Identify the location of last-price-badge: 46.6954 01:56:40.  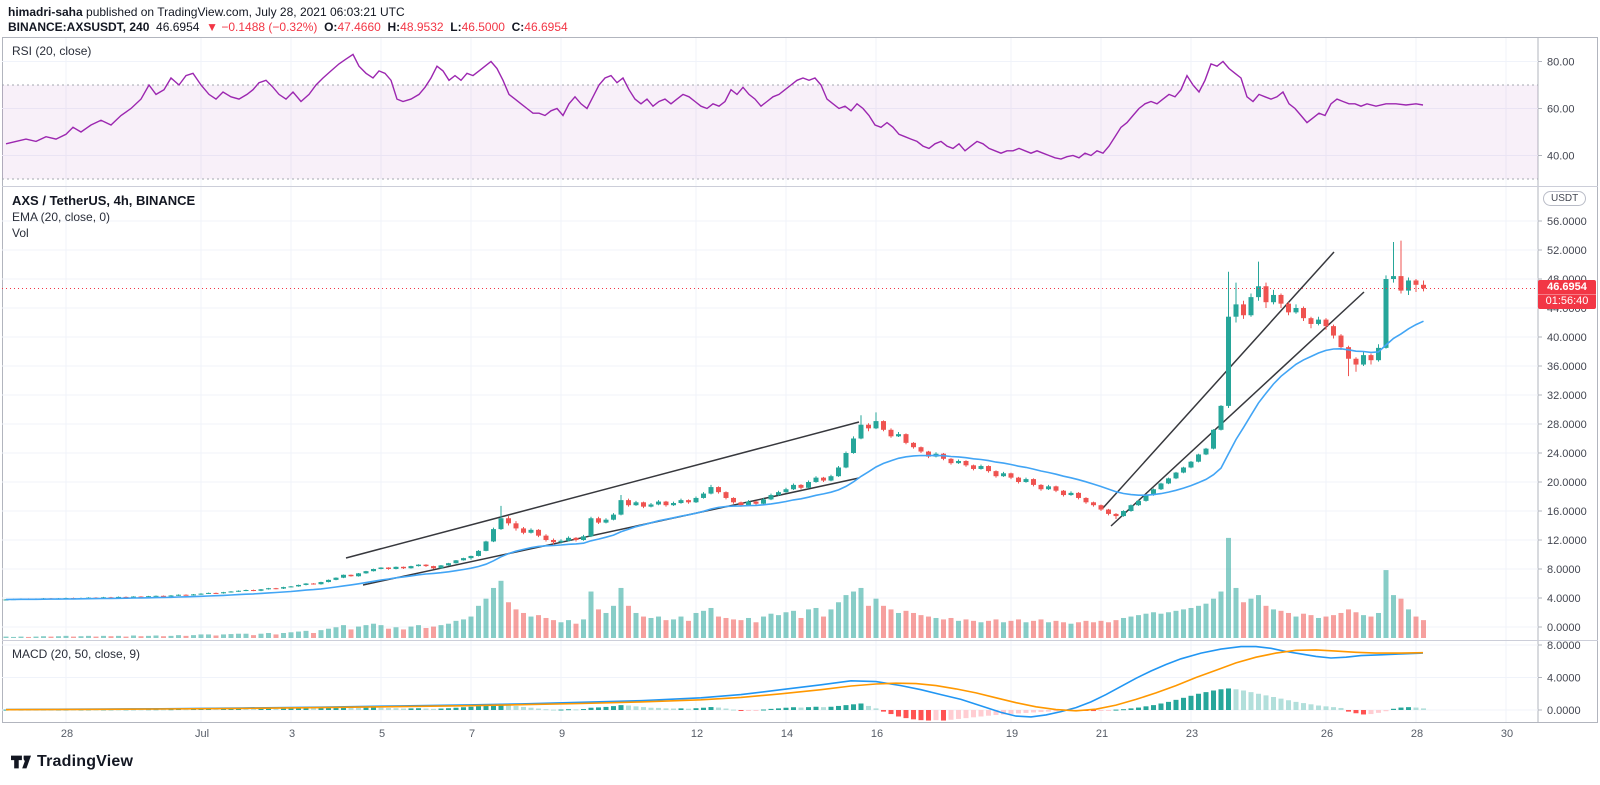
(1567, 294).